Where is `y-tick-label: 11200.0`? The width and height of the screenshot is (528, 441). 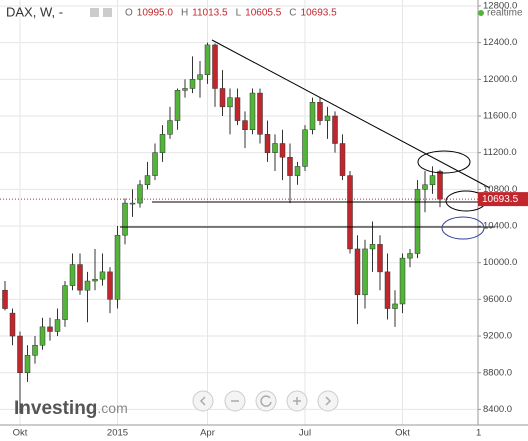 y-tick-label: 11200.0 is located at coordinates (500, 152).